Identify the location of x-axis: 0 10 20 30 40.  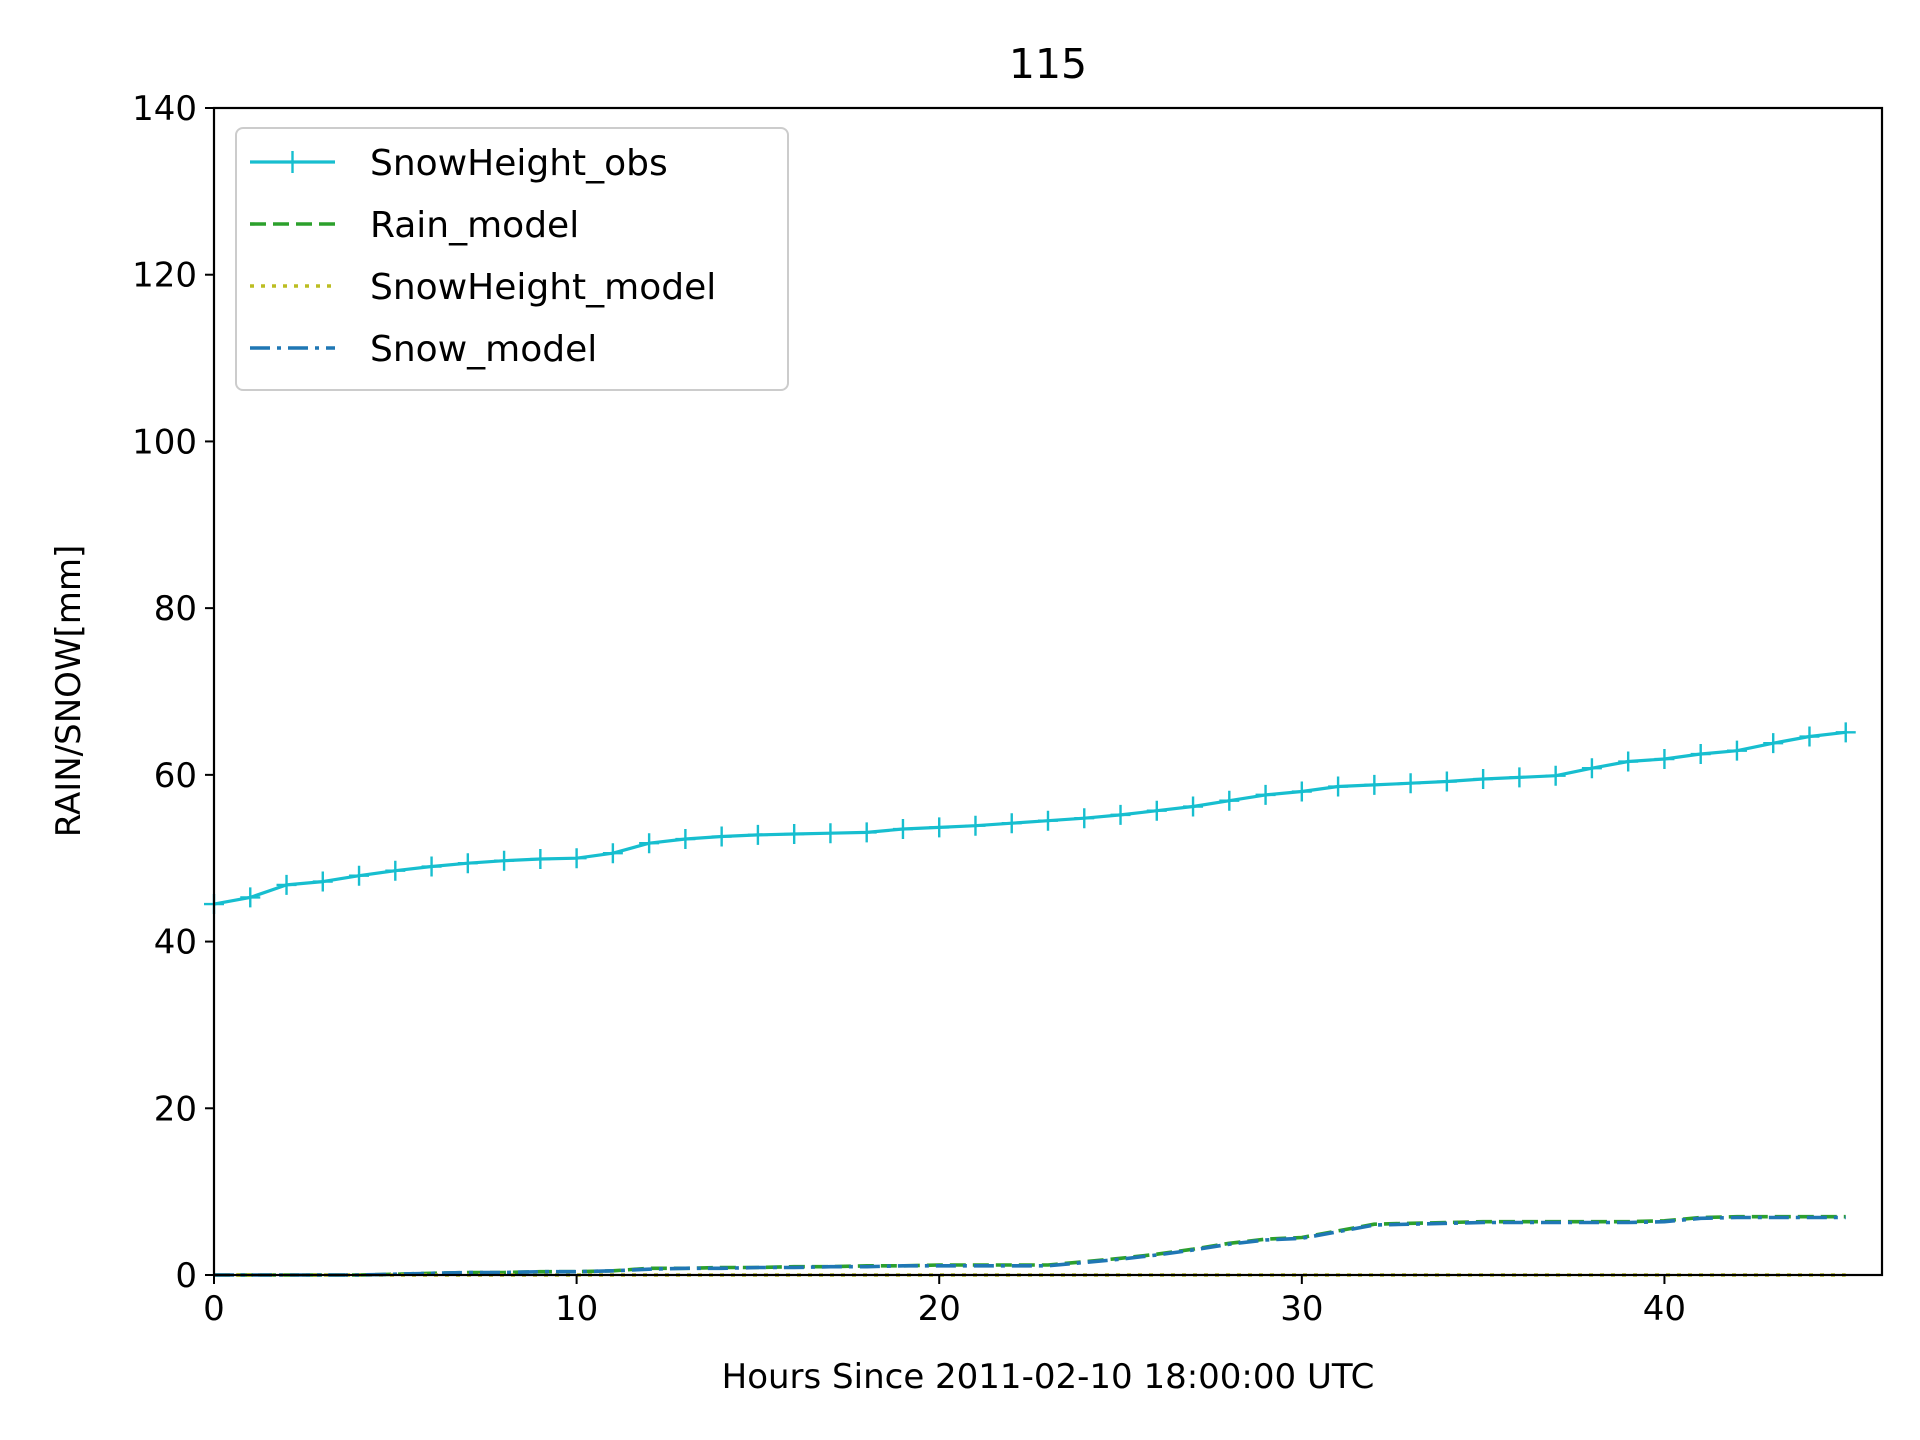
(944, 1302).